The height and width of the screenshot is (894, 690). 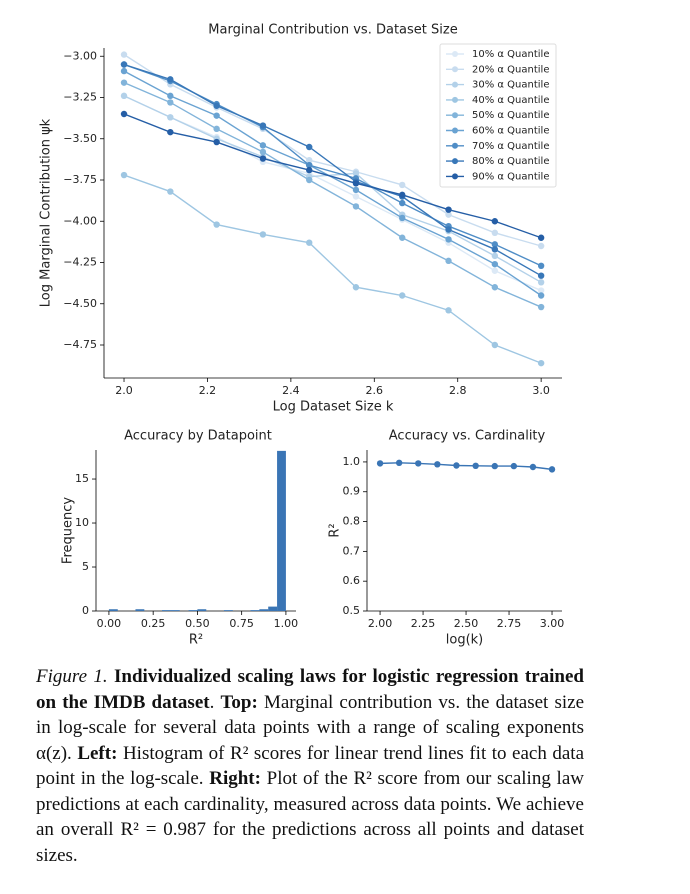 What do you see at coordinates (333, 407) in the screenshot?
I see `x-axis-label: Log Dataset Size k` at bounding box center [333, 407].